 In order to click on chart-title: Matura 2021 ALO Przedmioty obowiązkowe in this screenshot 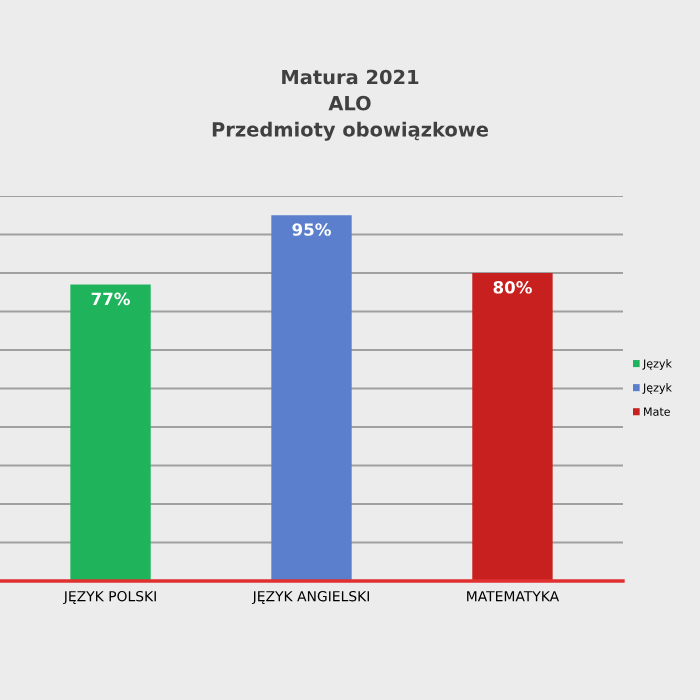, I will do `click(350, 105)`.